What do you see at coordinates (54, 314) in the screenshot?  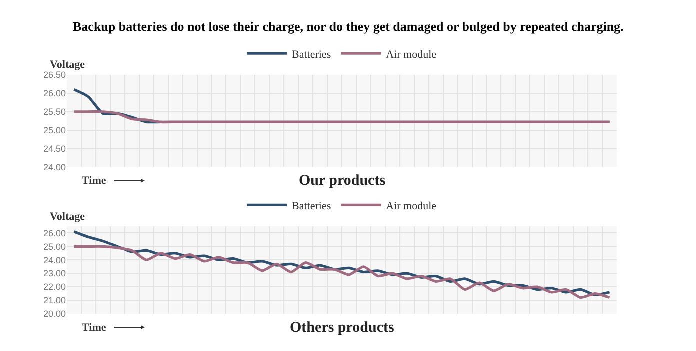 I see `y-tick-label: 20.00` at bounding box center [54, 314].